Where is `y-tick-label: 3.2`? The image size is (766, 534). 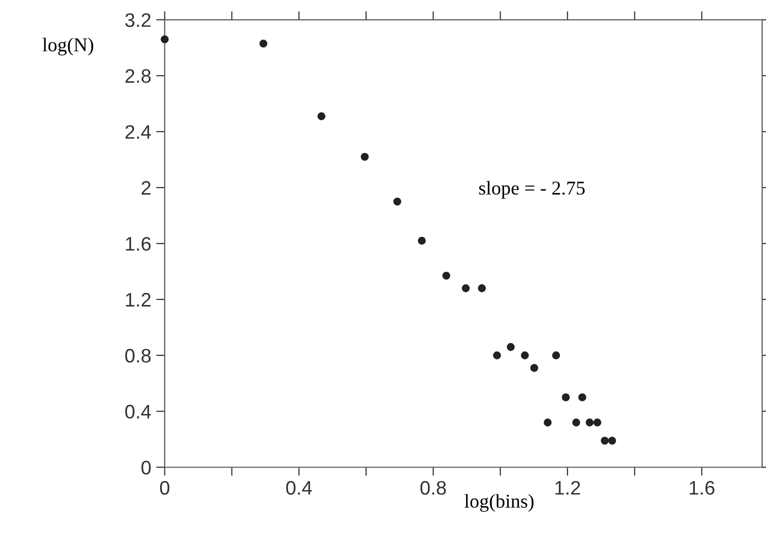 y-tick-label: 3.2 is located at coordinates (138, 20).